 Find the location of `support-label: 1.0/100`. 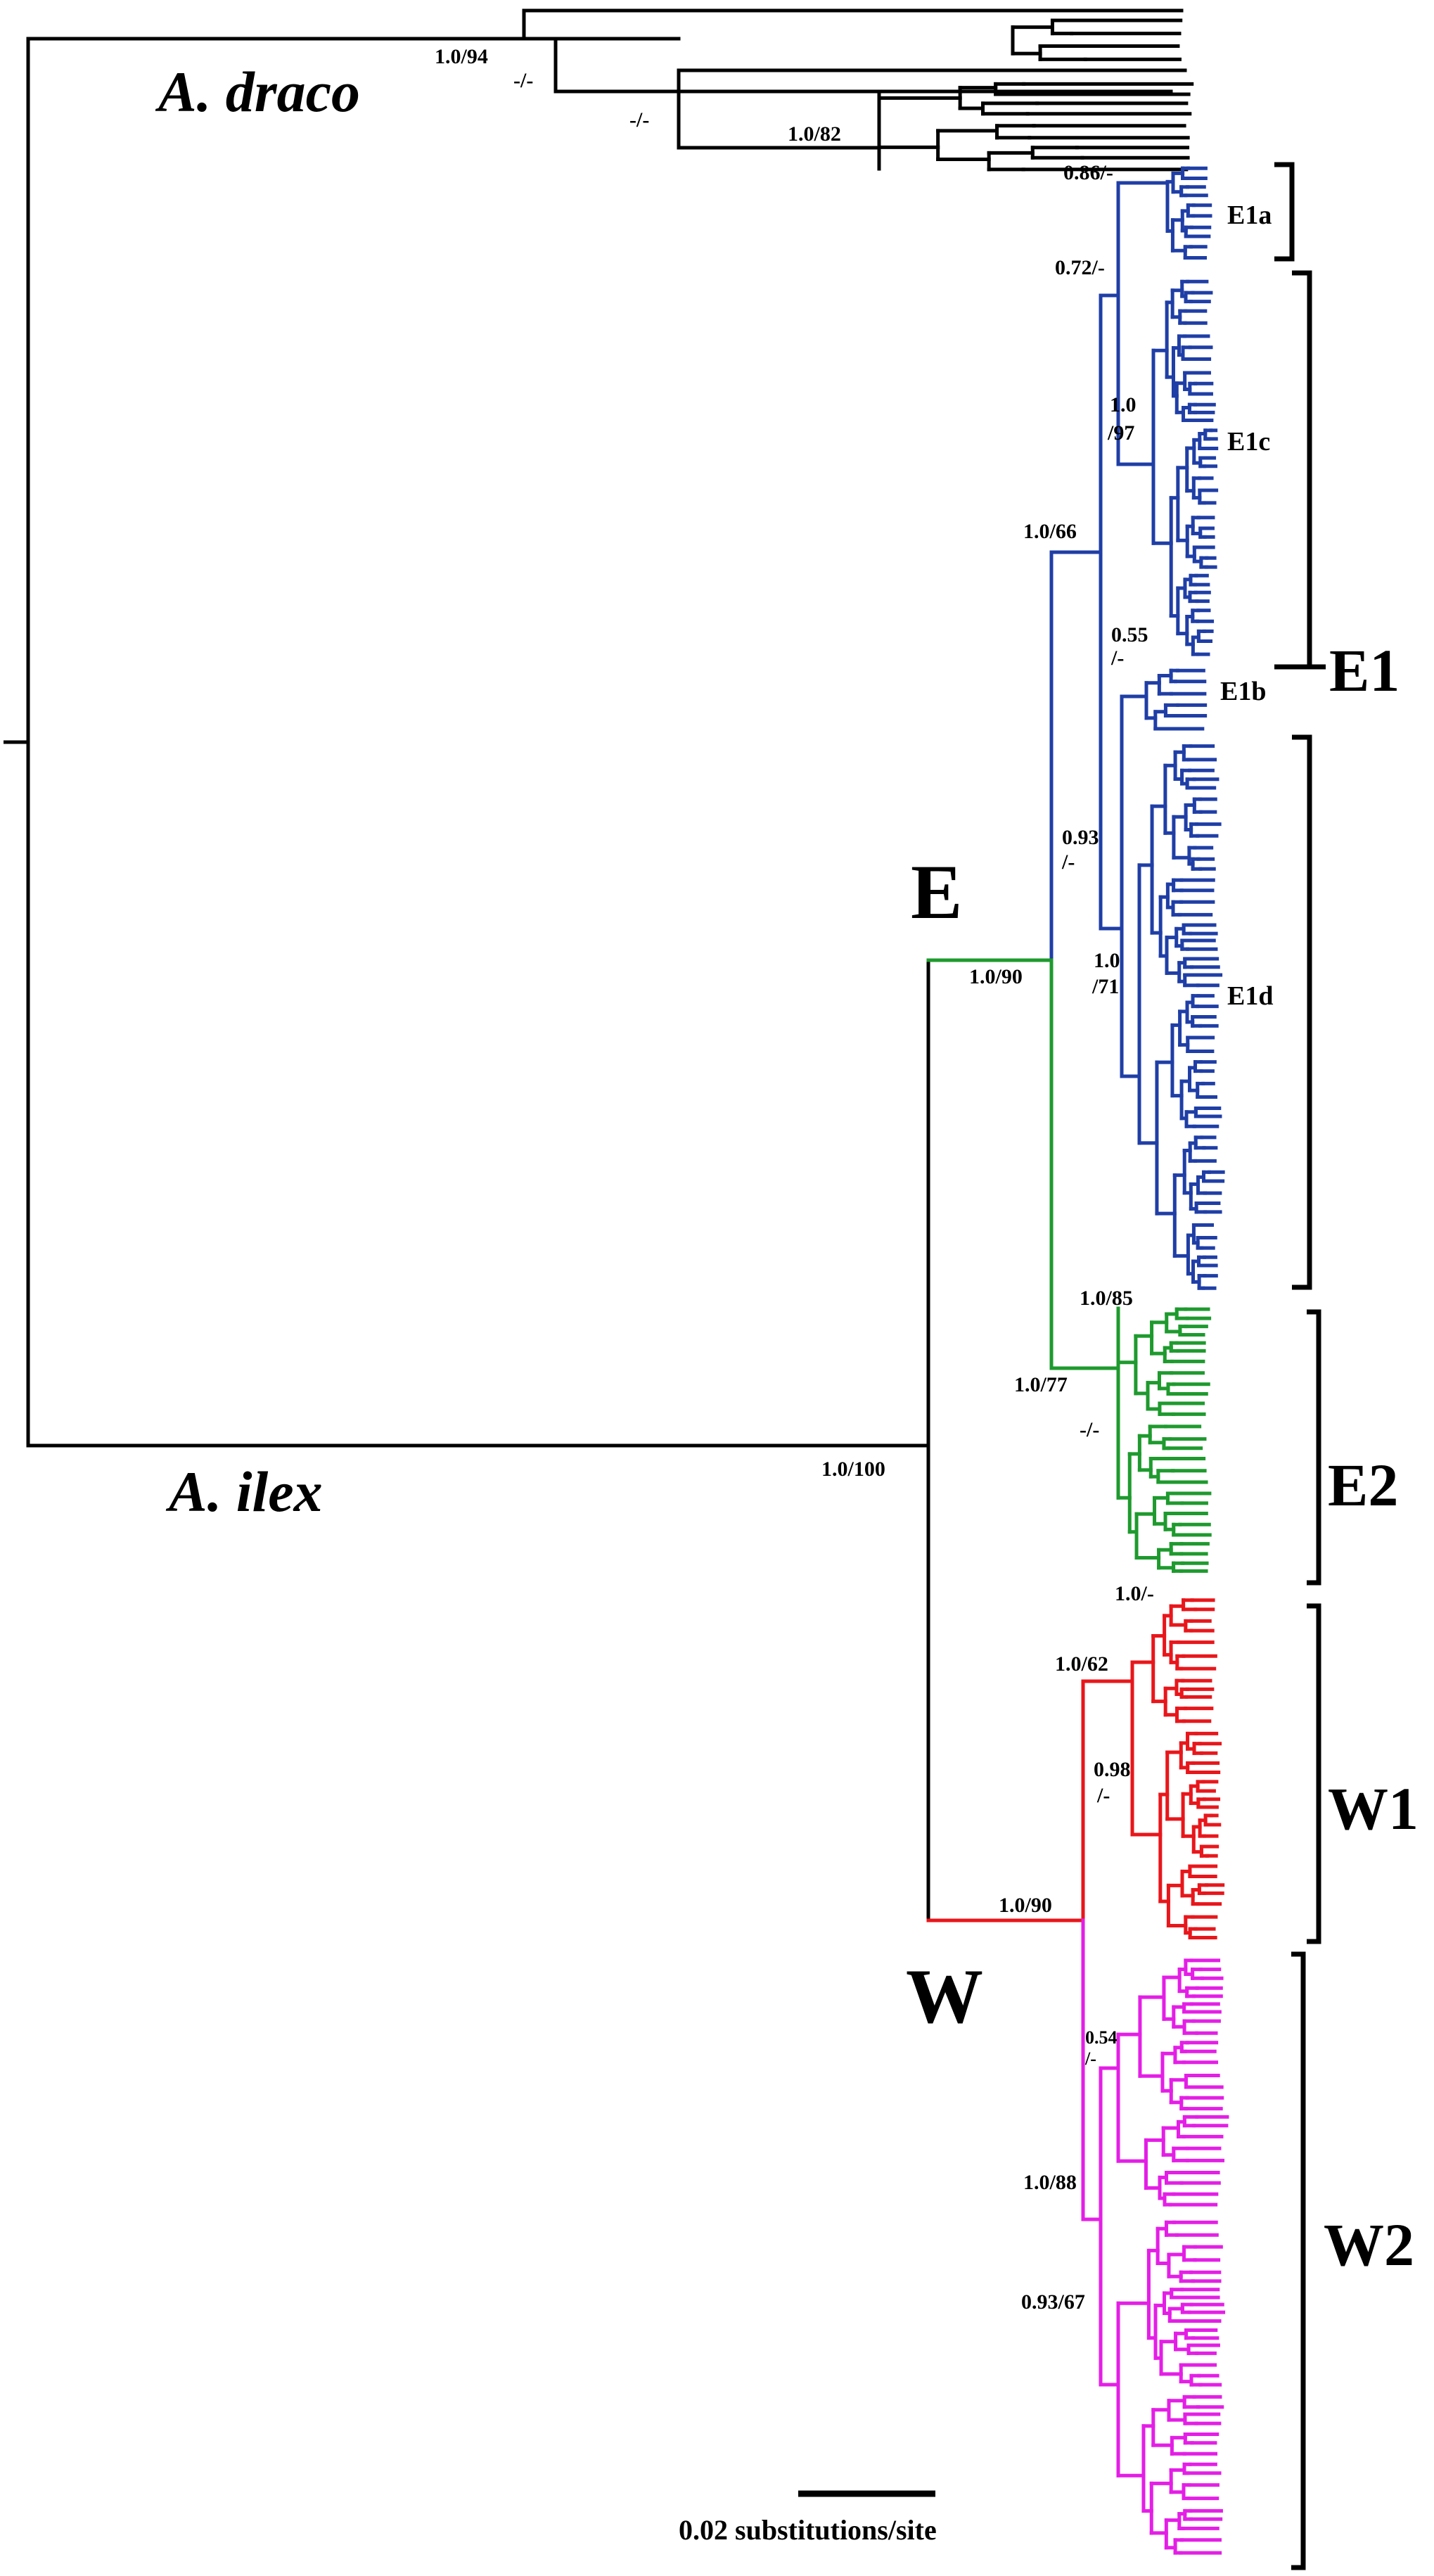

support-label: 1.0/100 is located at coordinates (853, 1469).